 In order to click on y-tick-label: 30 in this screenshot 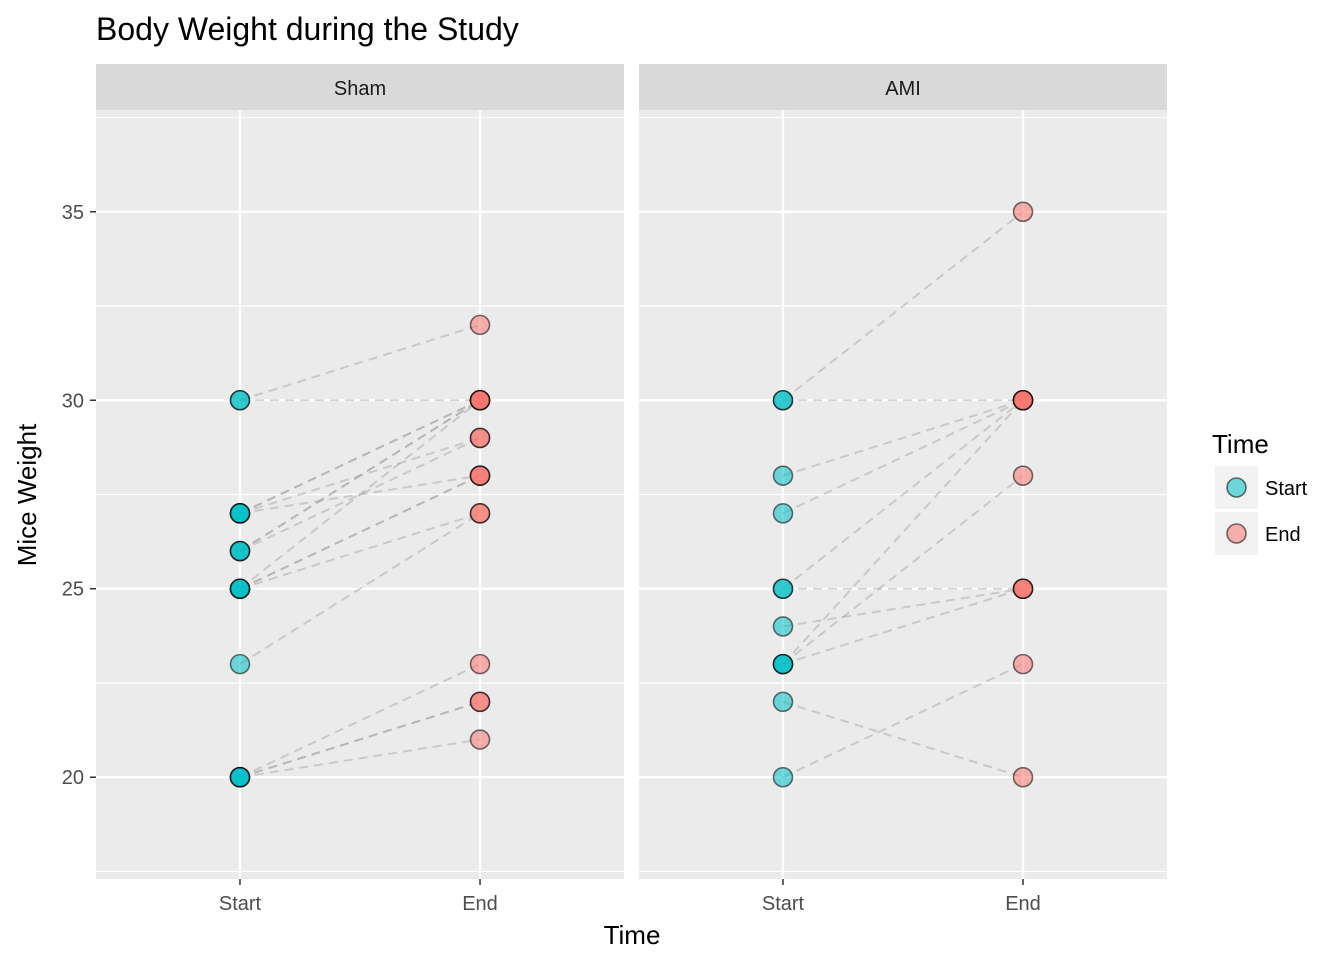, I will do `click(73, 401)`.